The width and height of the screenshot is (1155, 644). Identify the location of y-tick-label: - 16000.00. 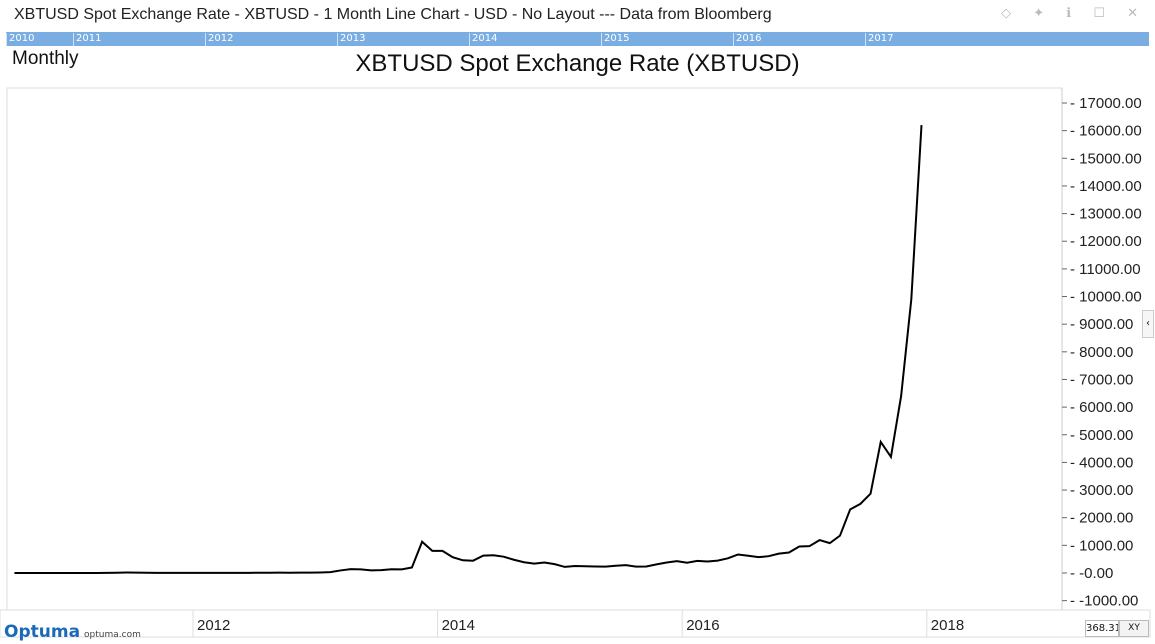
(1106, 131).